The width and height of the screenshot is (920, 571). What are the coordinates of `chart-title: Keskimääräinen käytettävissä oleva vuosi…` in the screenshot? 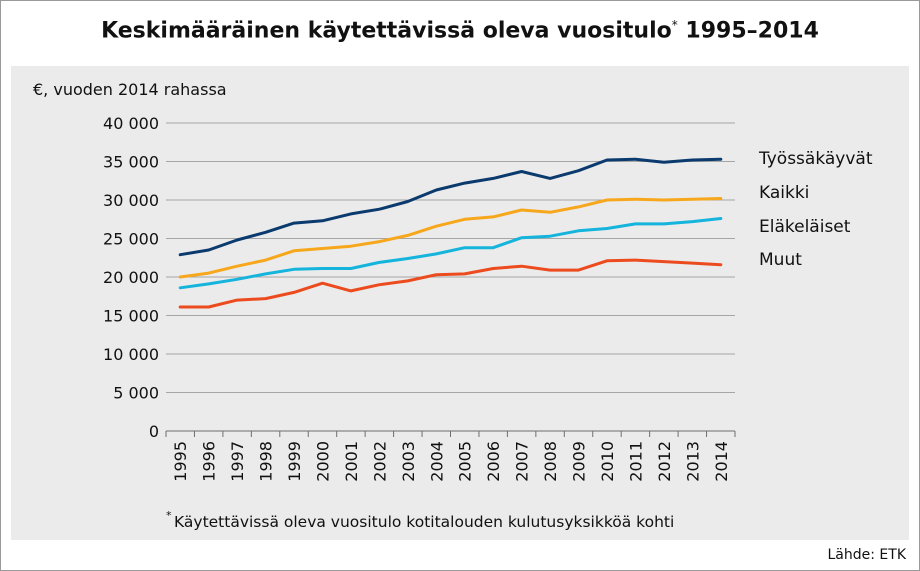 It's located at (460, 30).